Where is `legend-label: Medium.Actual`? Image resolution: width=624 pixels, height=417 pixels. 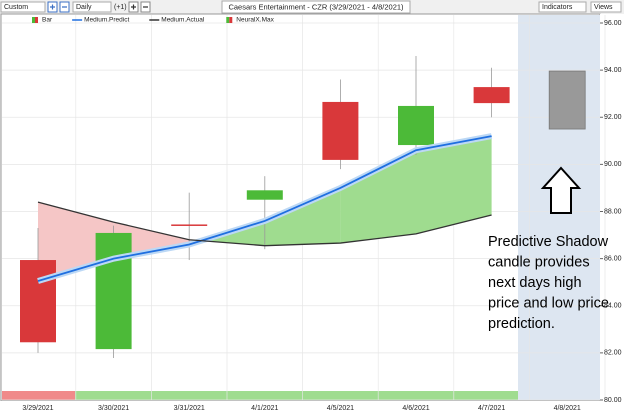
legend-label: Medium.Actual is located at coordinates (183, 20).